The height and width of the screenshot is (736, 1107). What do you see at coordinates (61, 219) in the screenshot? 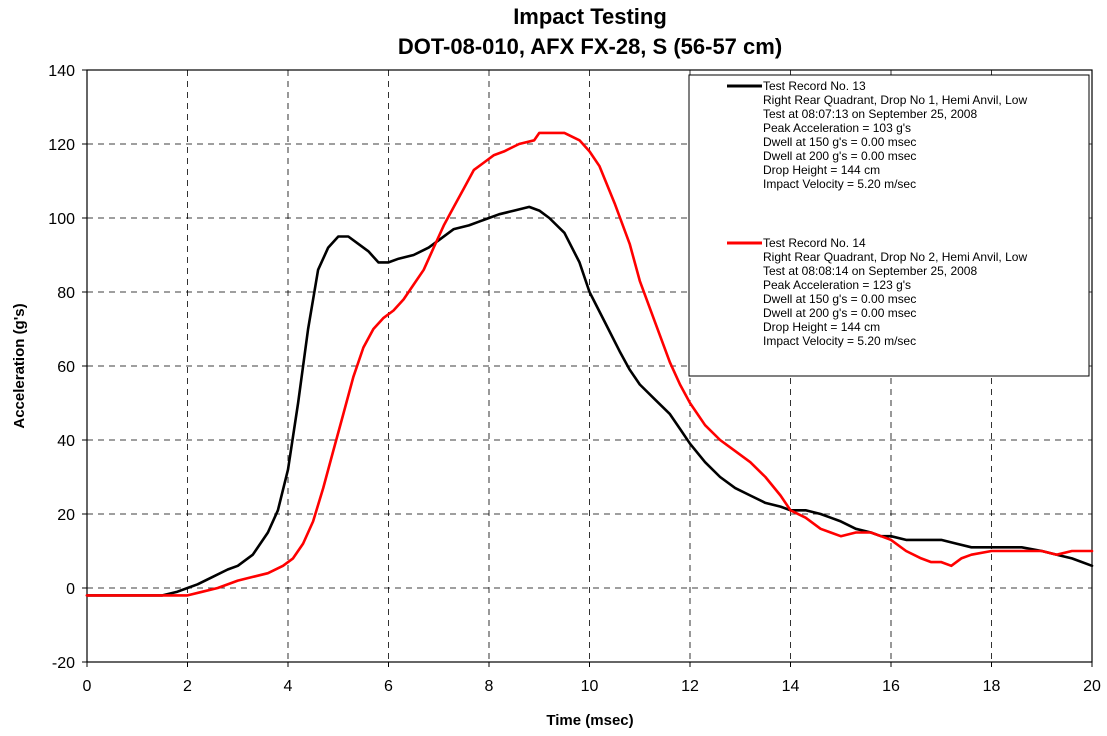
I see `y-tick-label: 100` at bounding box center [61, 219].